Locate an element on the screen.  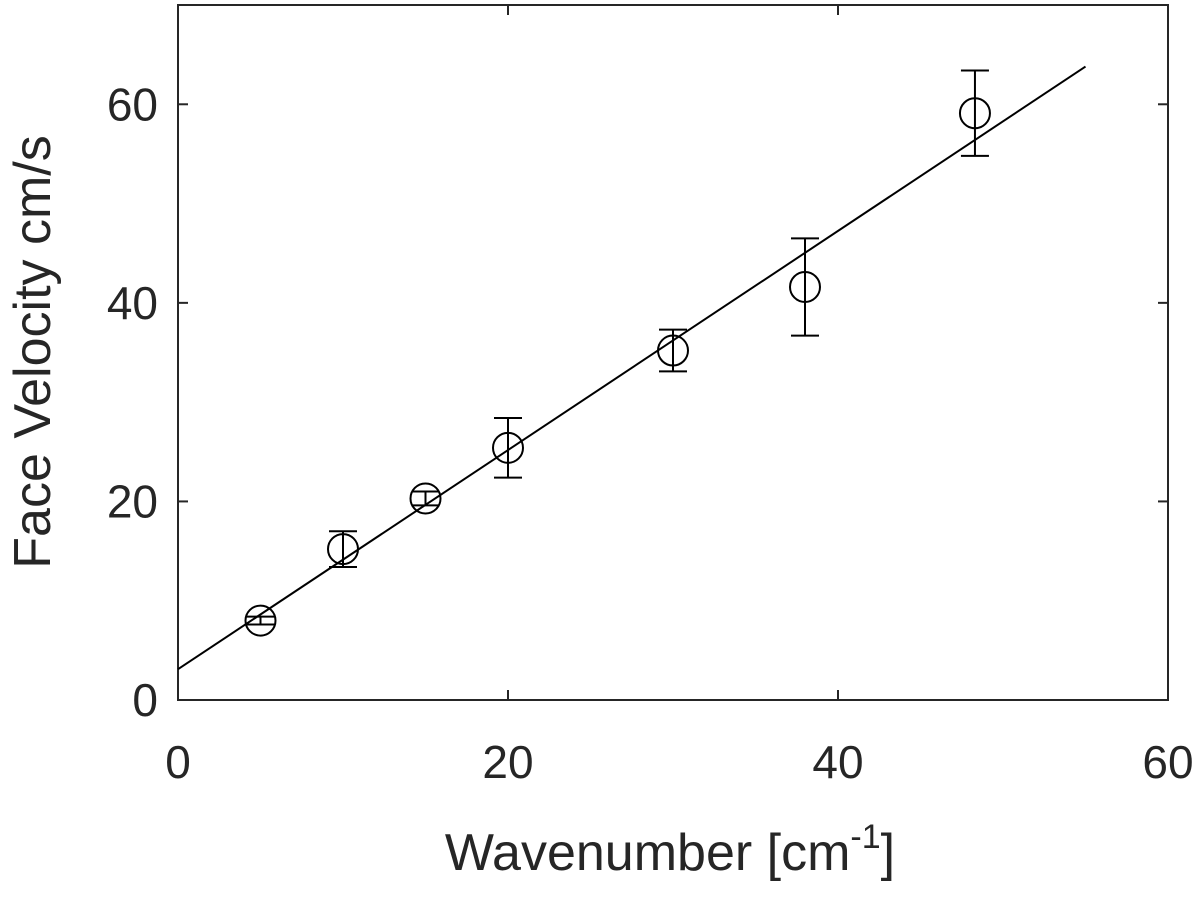
x-axis-label-suffix: ] is located at coordinates (888, 853).